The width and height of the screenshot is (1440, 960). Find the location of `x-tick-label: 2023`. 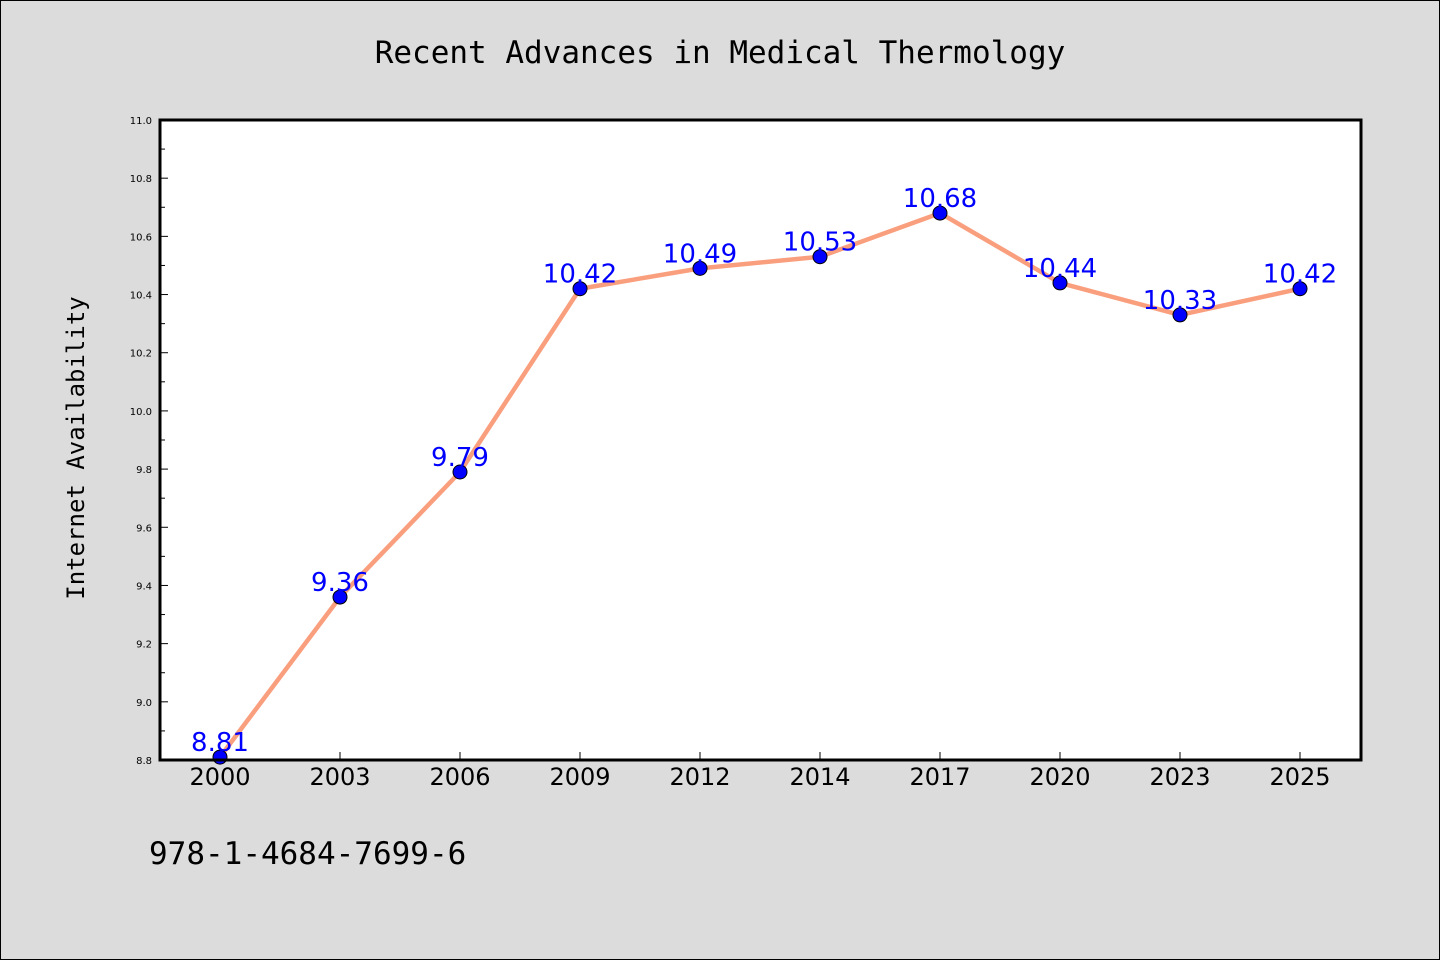

x-tick-label: 2023 is located at coordinates (1179, 777).